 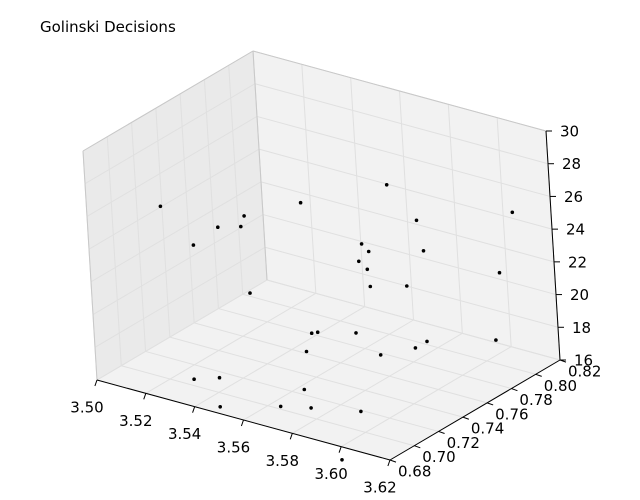 What do you see at coordinates (577, 262) in the screenshot?
I see `z-tick-label: 22` at bounding box center [577, 262].